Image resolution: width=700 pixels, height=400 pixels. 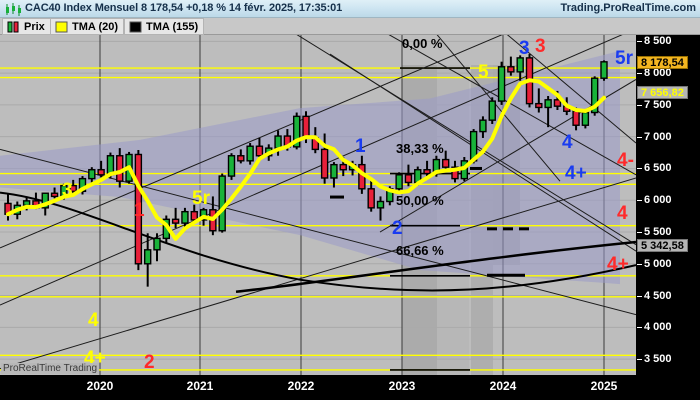 I want to click on price-tick-label: 8 000, so click(x=658, y=73).